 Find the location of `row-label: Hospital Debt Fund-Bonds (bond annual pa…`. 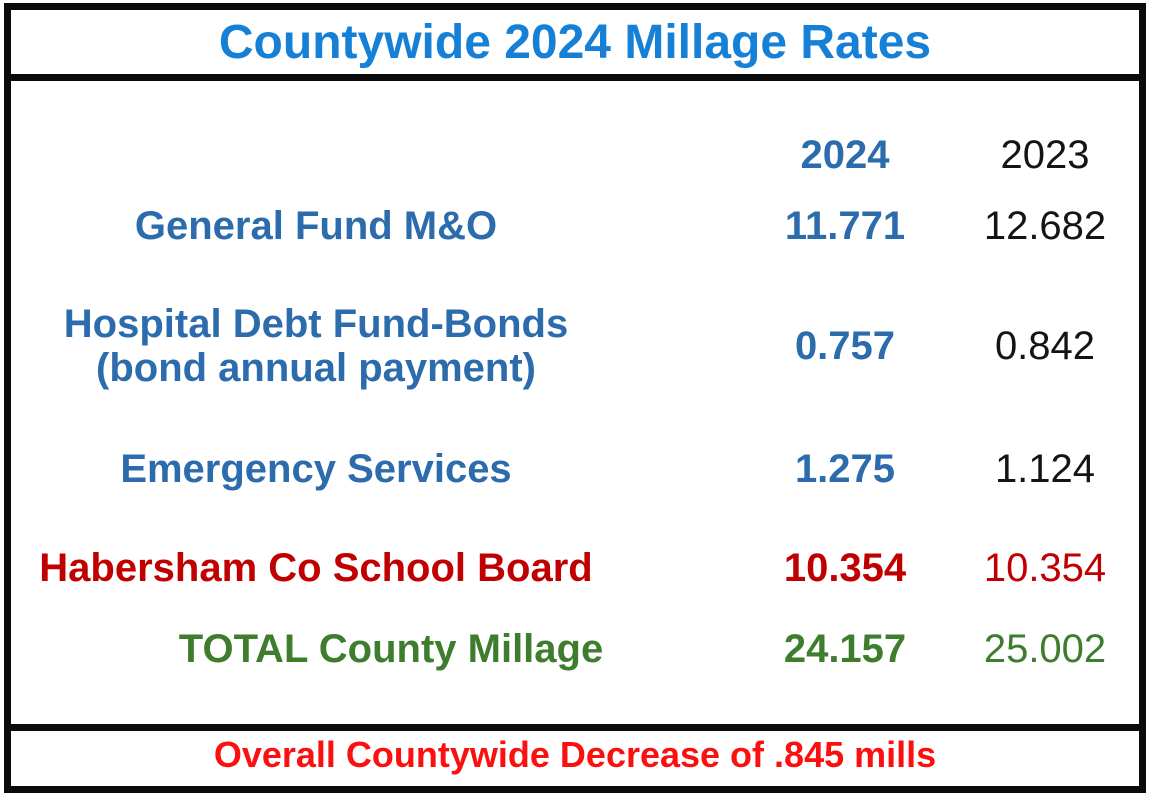

row-label: Hospital Debt Fund-Bonds (bond annual pa… is located at coordinates (316, 346).